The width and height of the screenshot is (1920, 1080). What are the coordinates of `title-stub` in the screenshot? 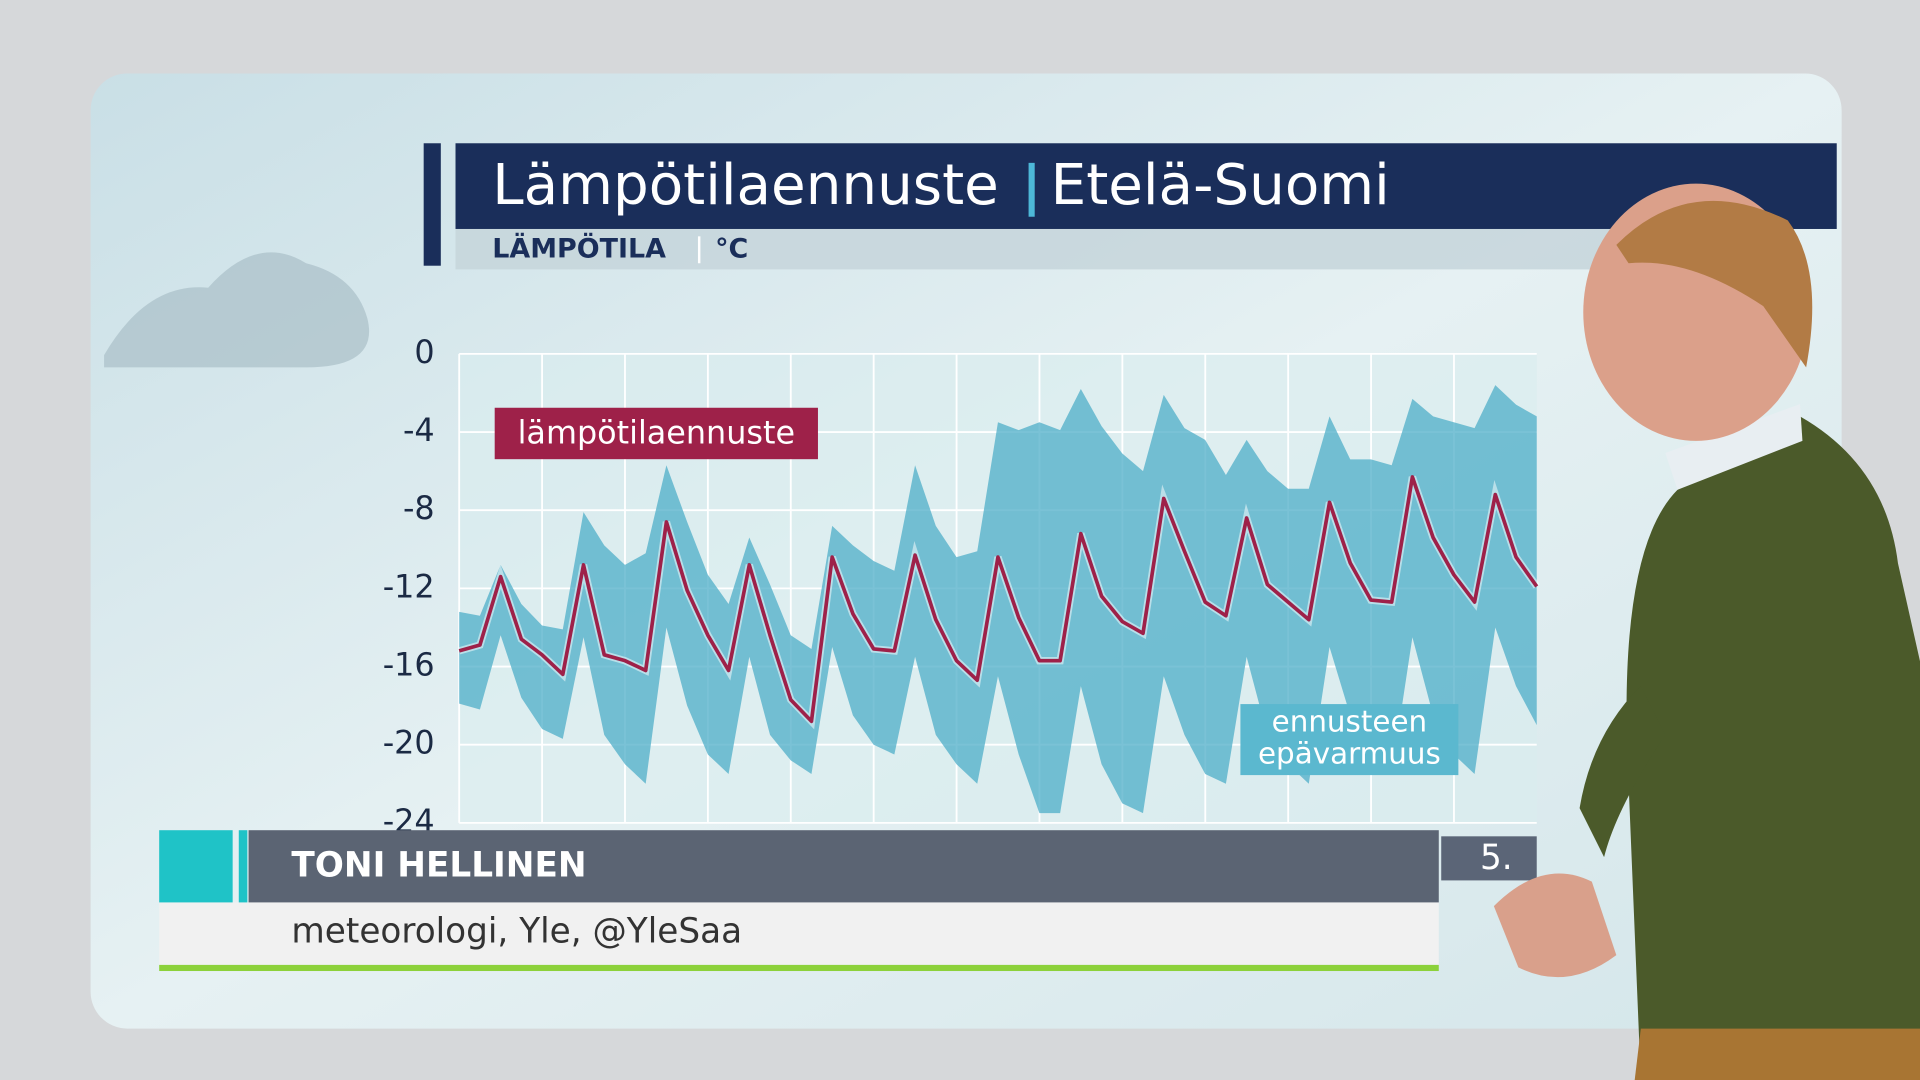 It's located at (432, 204).